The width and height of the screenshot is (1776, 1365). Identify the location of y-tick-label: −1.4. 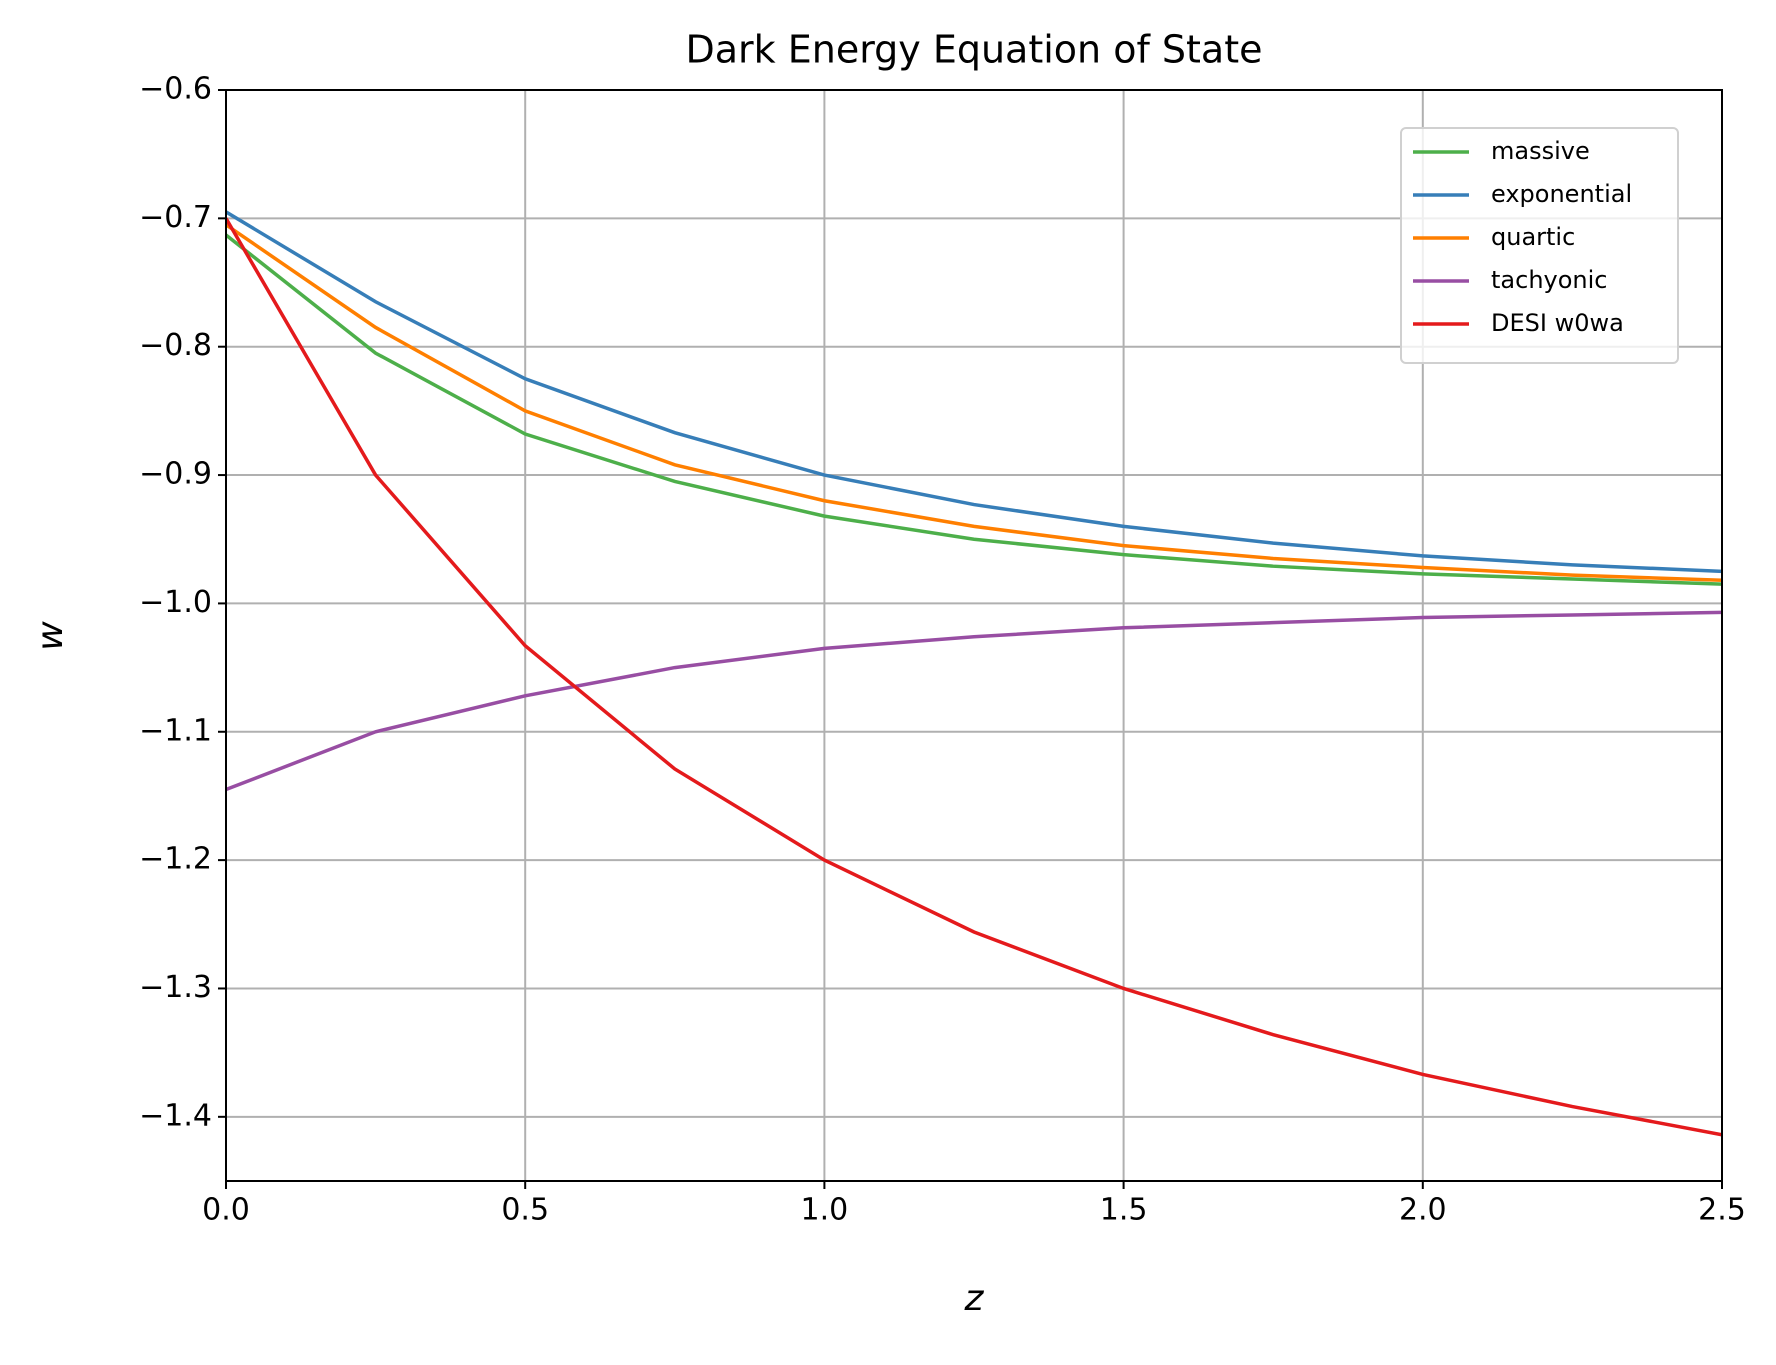
(175, 1115).